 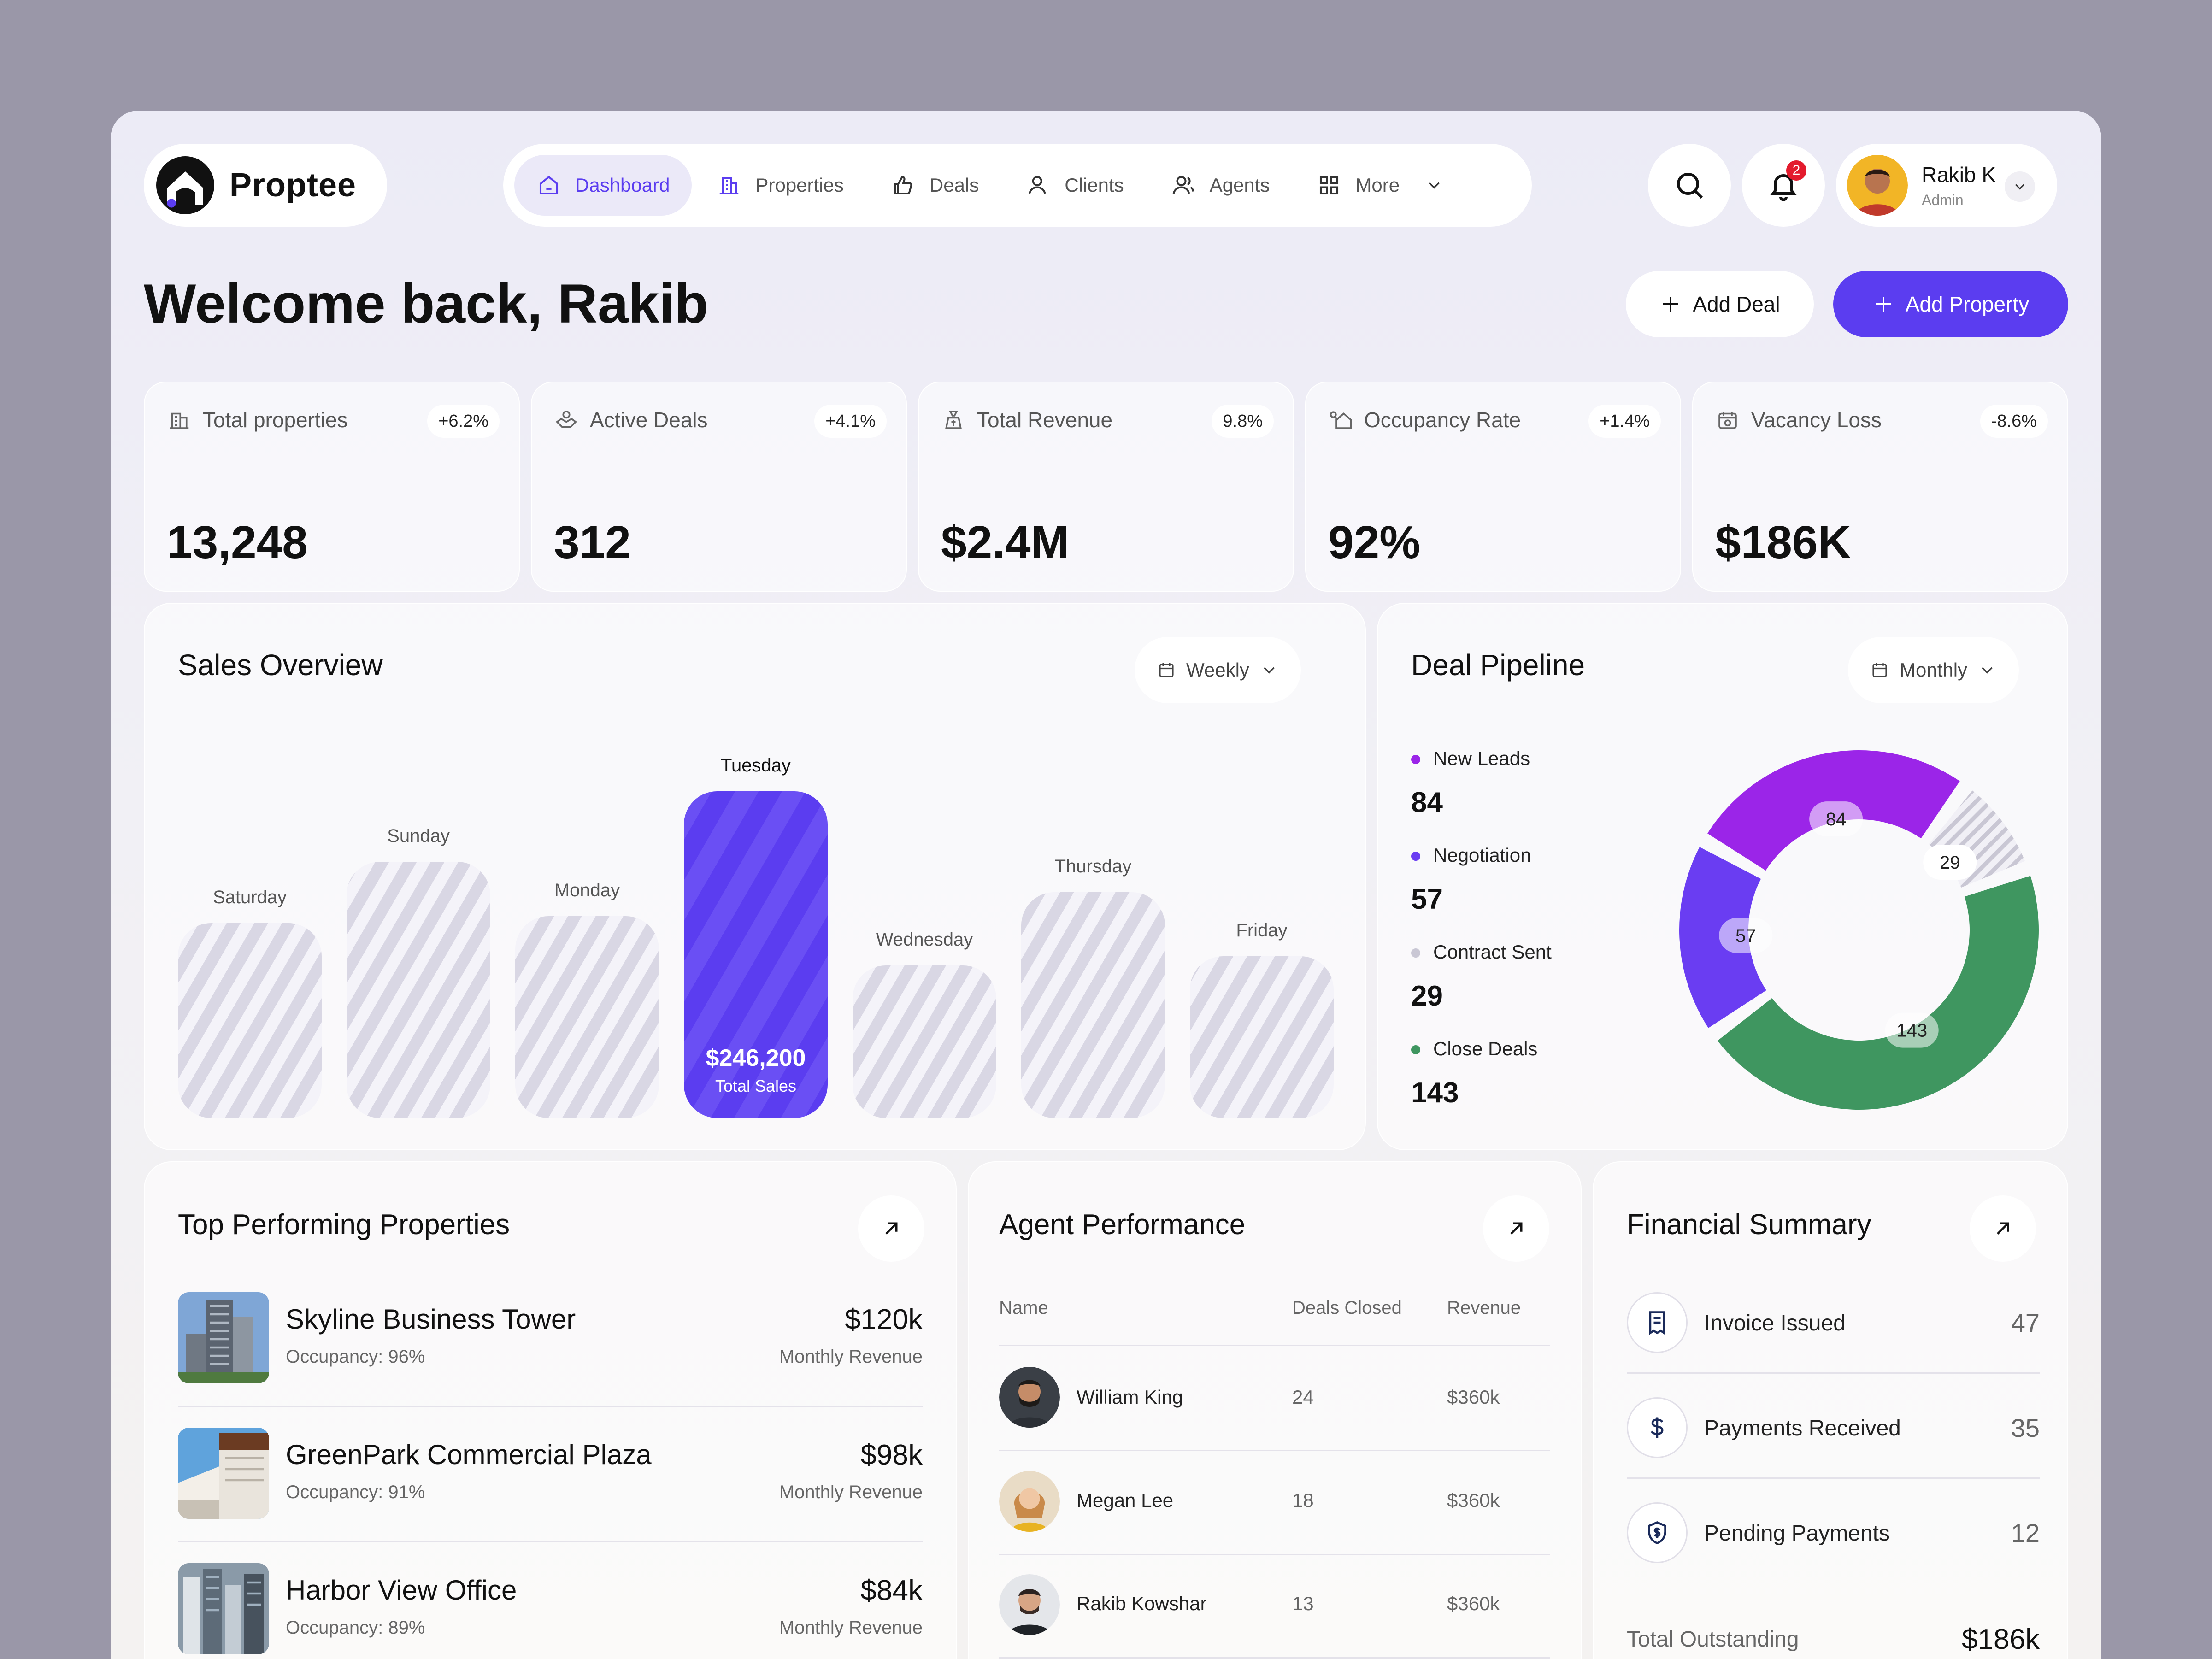 What do you see at coordinates (1166, 670) in the screenshot?
I see `calendar-icon` at bounding box center [1166, 670].